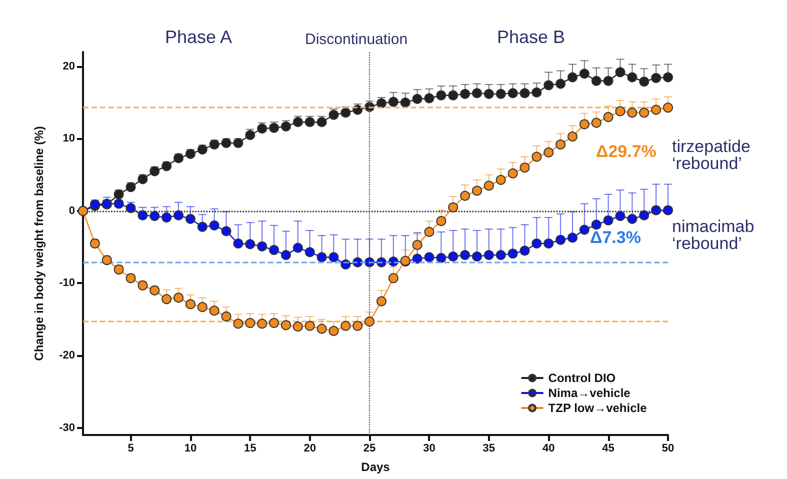  Describe the element at coordinates (615, 237) in the screenshot. I see `annotation: Δ7.3%` at that location.